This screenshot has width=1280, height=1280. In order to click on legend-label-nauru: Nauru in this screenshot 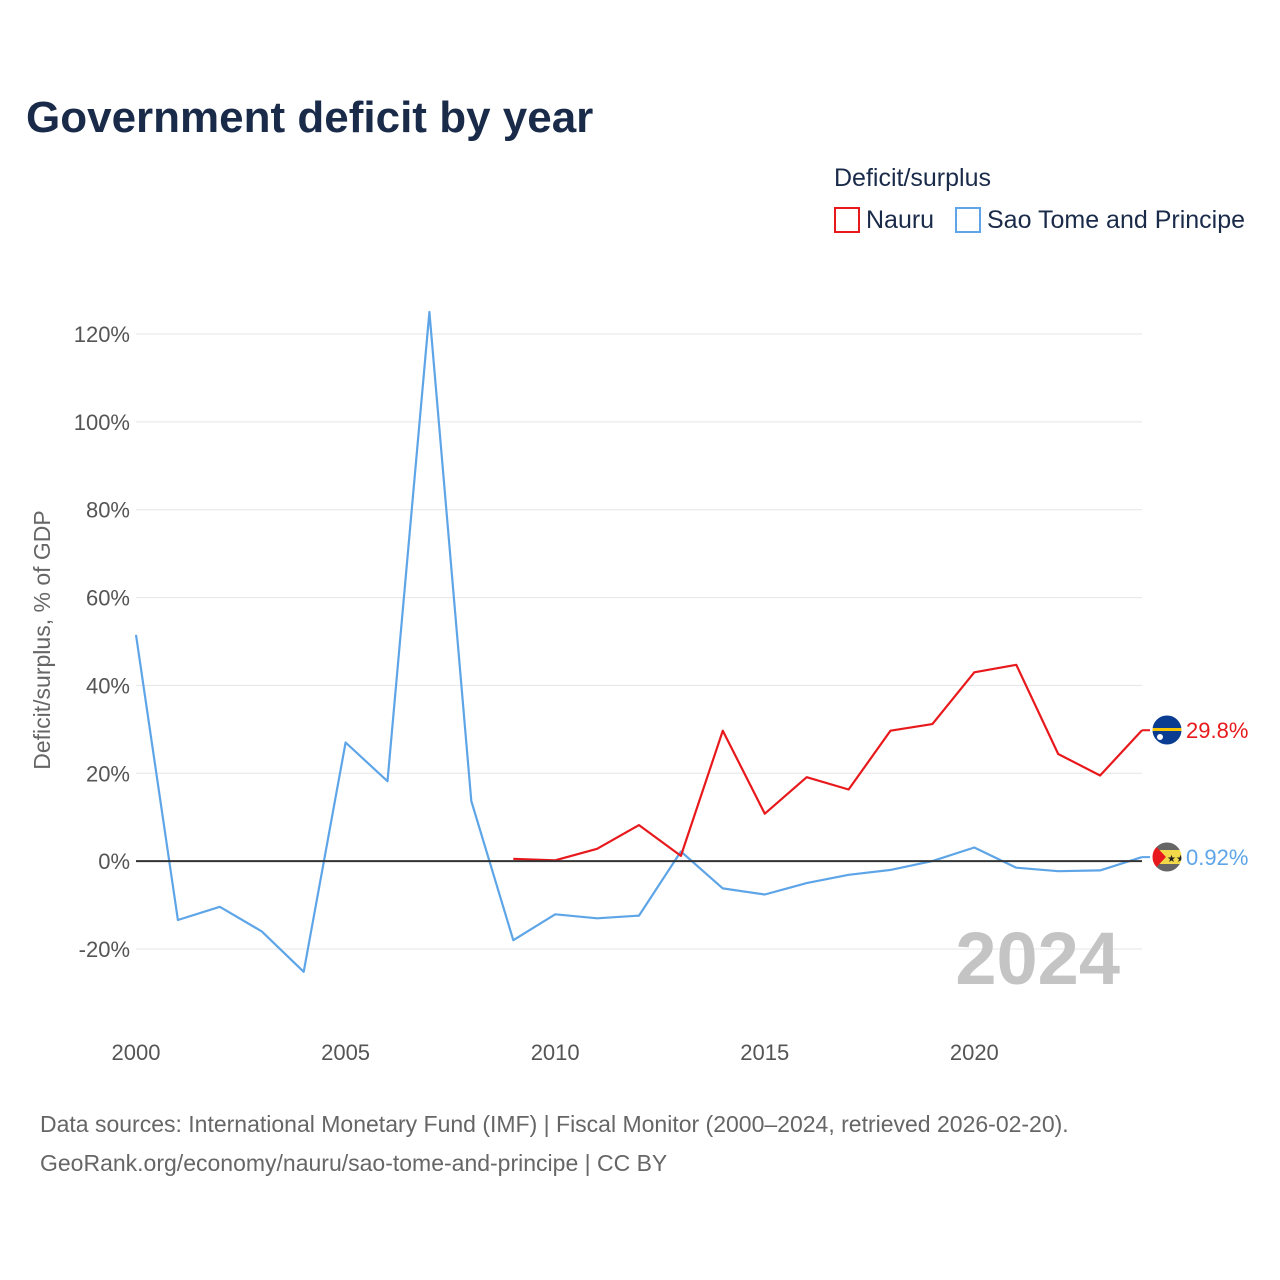, I will do `click(900, 220)`.